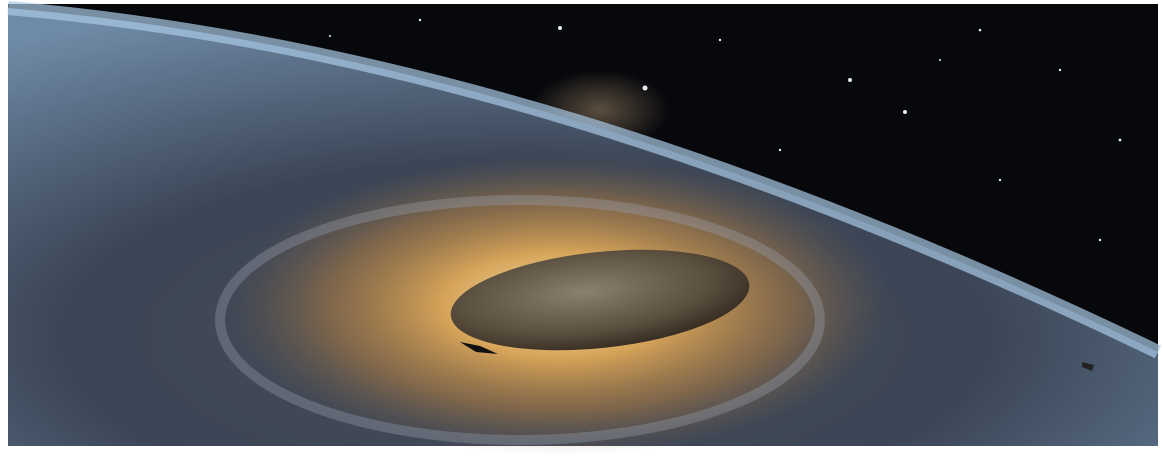 This screenshot has height=456, width=1164. What do you see at coordinates (600, 300) in the screenshot?
I see `asteroid` at bounding box center [600, 300].